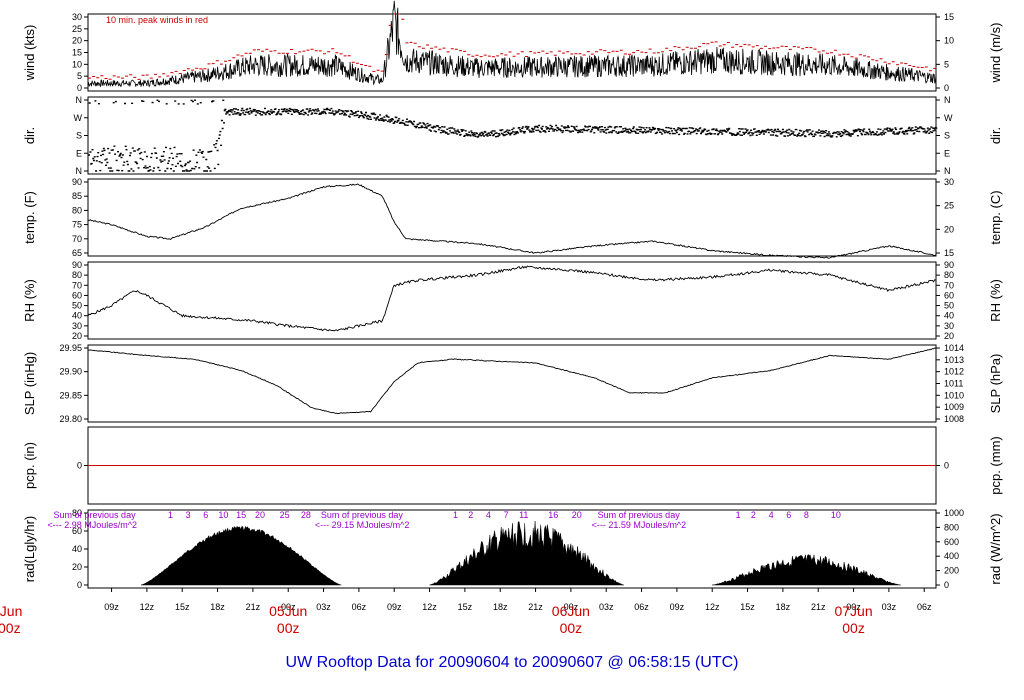 The width and height of the screenshot is (1024, 700). What do you see at coordinates (77, 196) in the screenshot?
I see `temp-left-tick-label: 85` at bounding box center [77, 196].